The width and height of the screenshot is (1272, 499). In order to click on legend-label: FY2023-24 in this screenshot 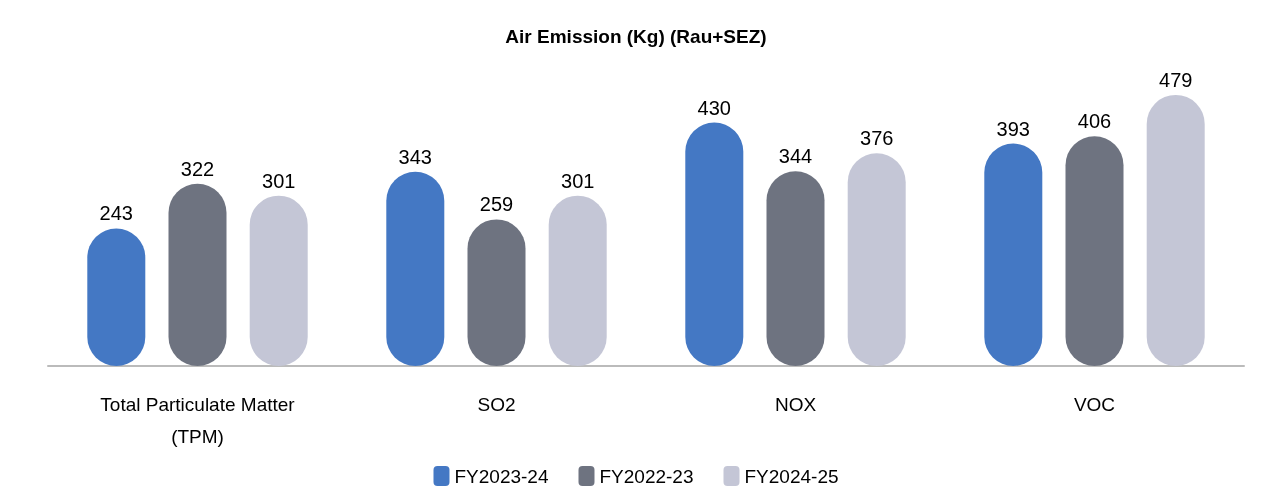, I will do `click(501, 476)`.